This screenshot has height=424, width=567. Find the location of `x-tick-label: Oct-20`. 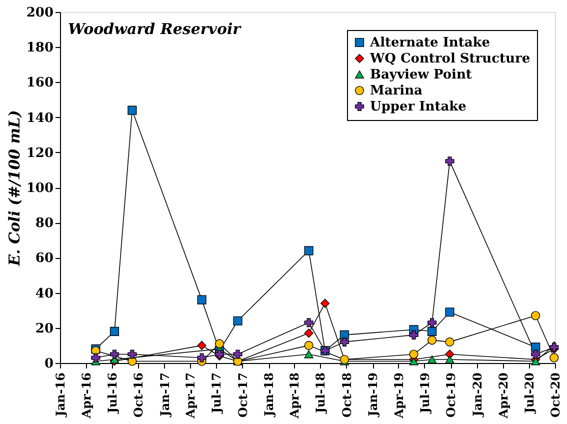

x-tick-label: Oct-20 is located at coordinates (555, 395).